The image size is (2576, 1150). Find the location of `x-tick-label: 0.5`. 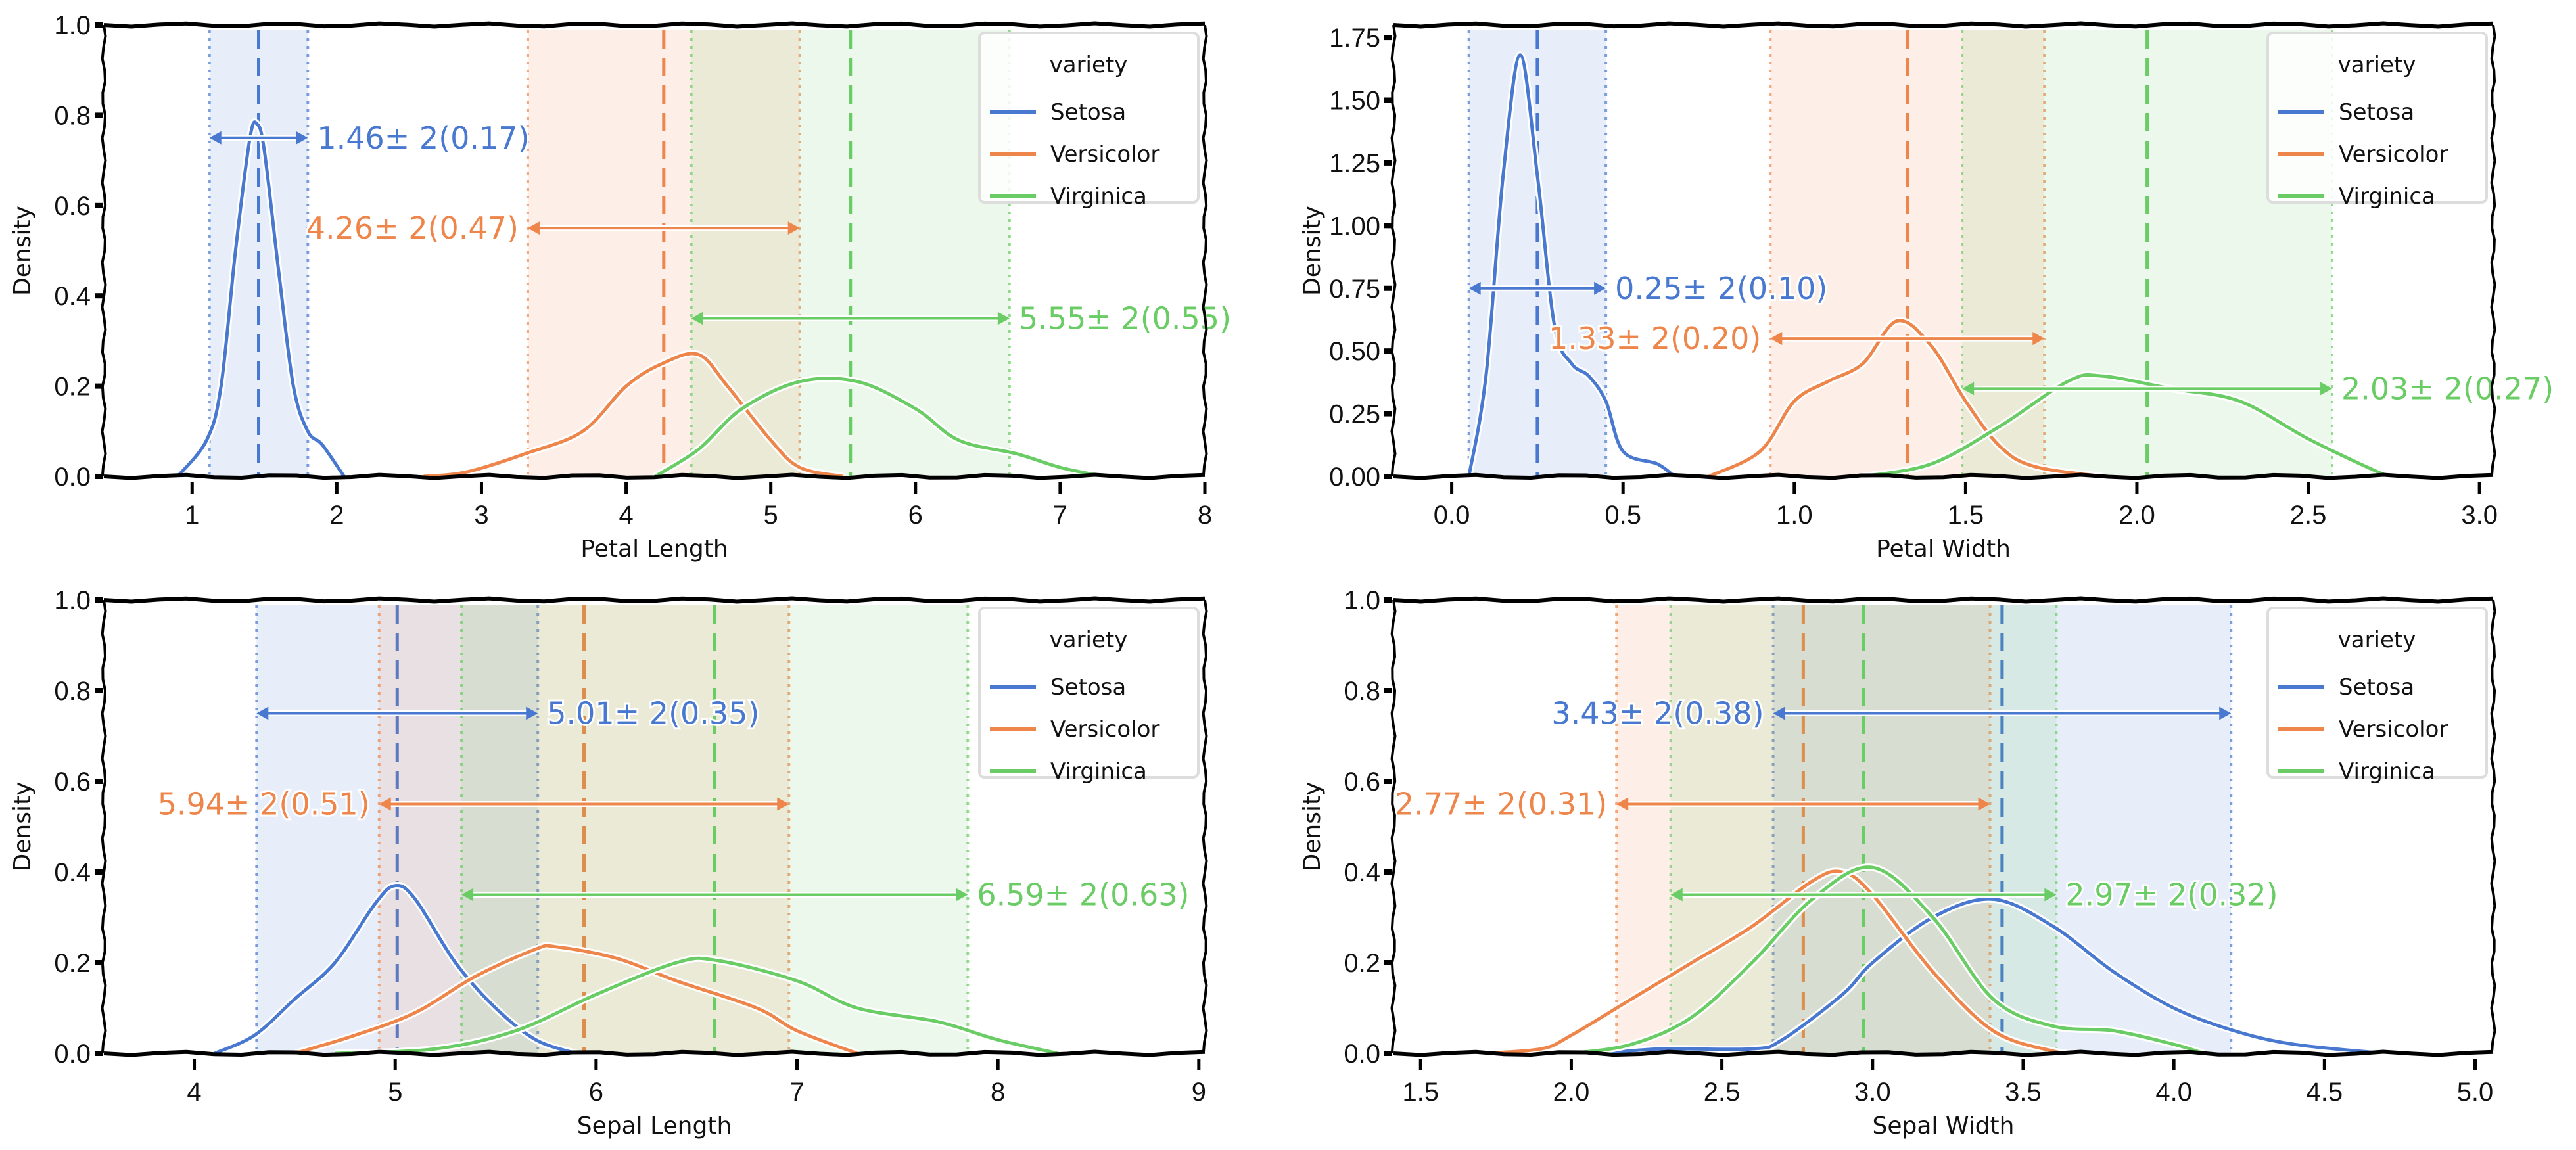

x-tick-label: 0.5 is located at coordinates (1622, 515).